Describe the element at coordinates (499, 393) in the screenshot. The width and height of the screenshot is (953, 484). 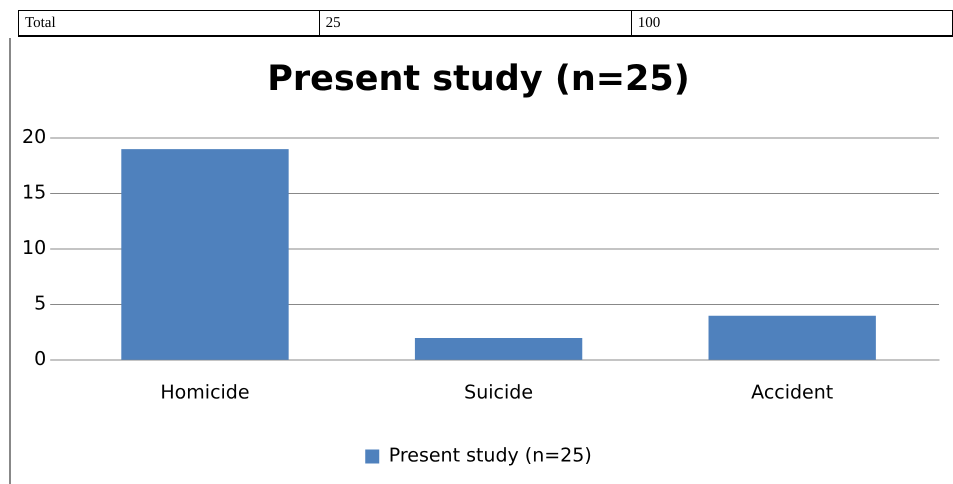
I see `x-tick-label: Suicide` at that location.